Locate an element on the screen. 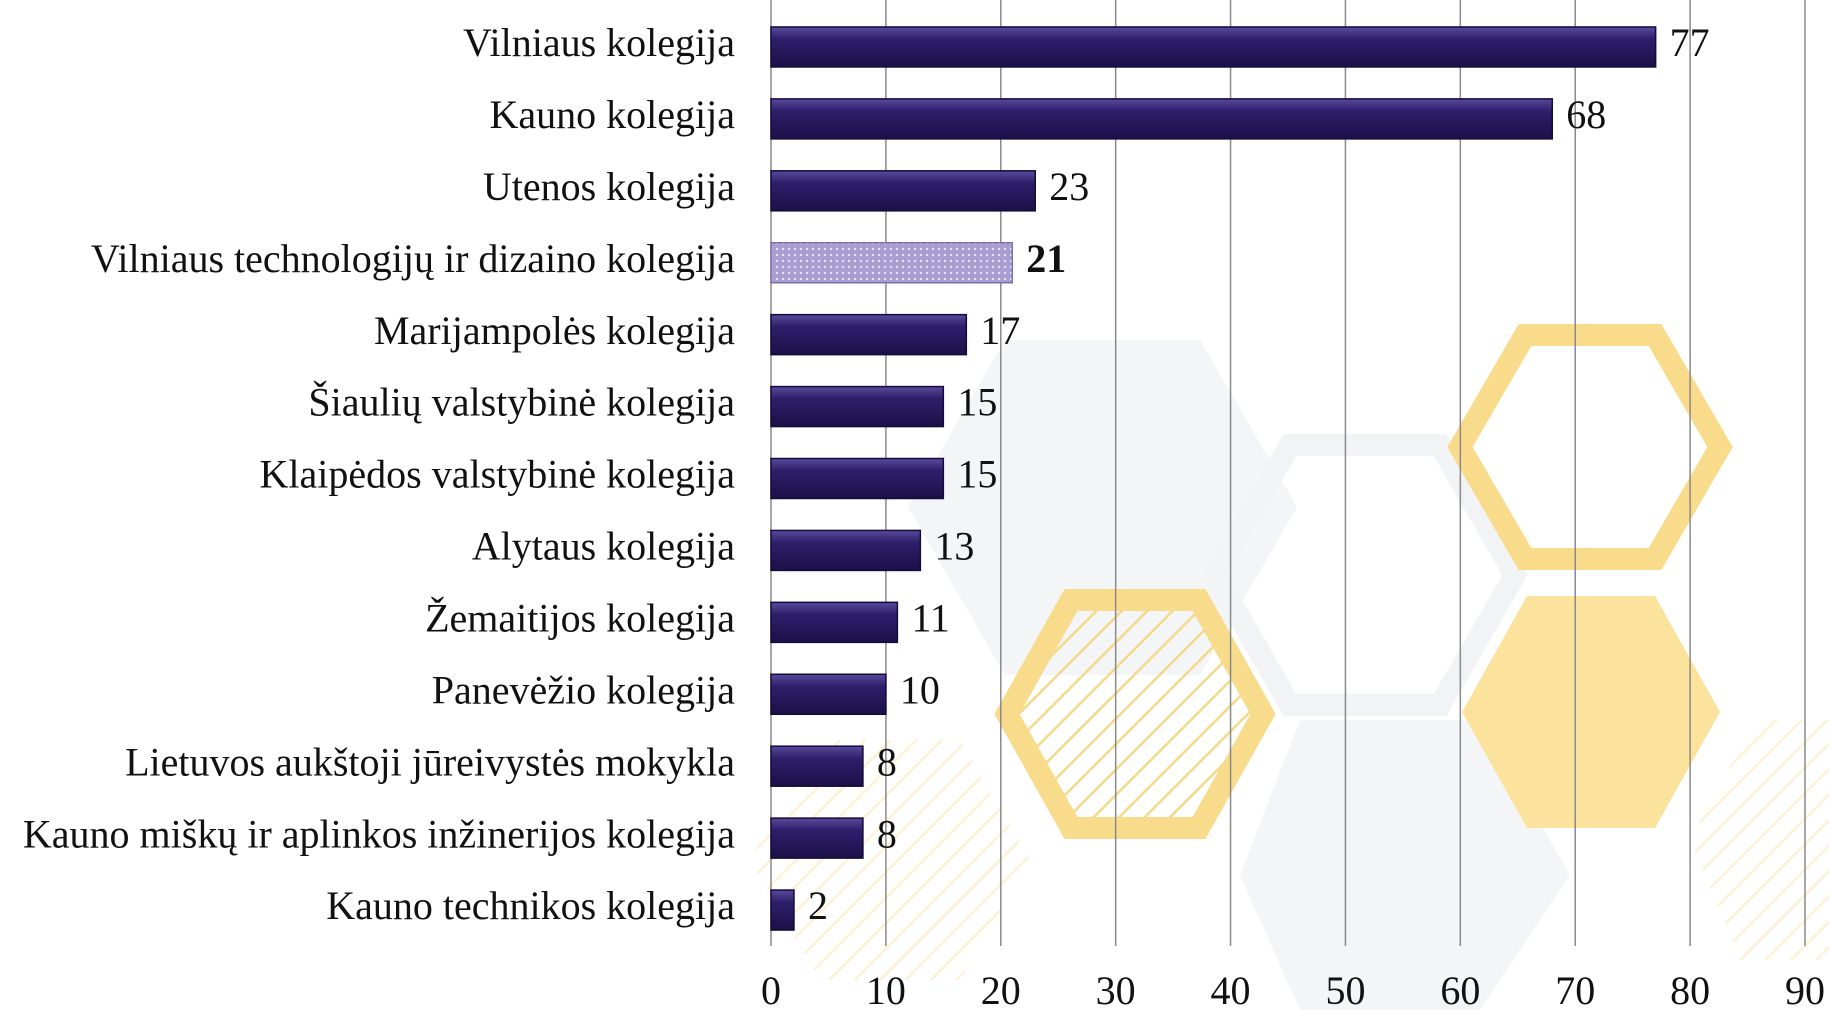 The height and width of the screenshot is (1010, 1829). value-label: 21 is located at coordinates (1046, 258).